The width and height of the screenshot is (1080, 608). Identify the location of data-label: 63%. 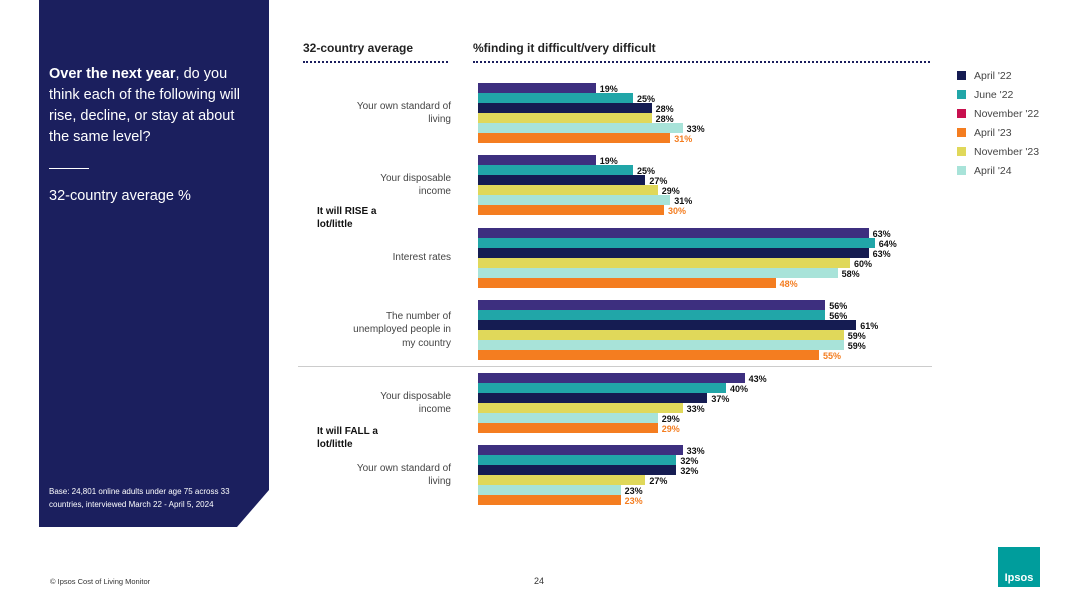
(881, 254).